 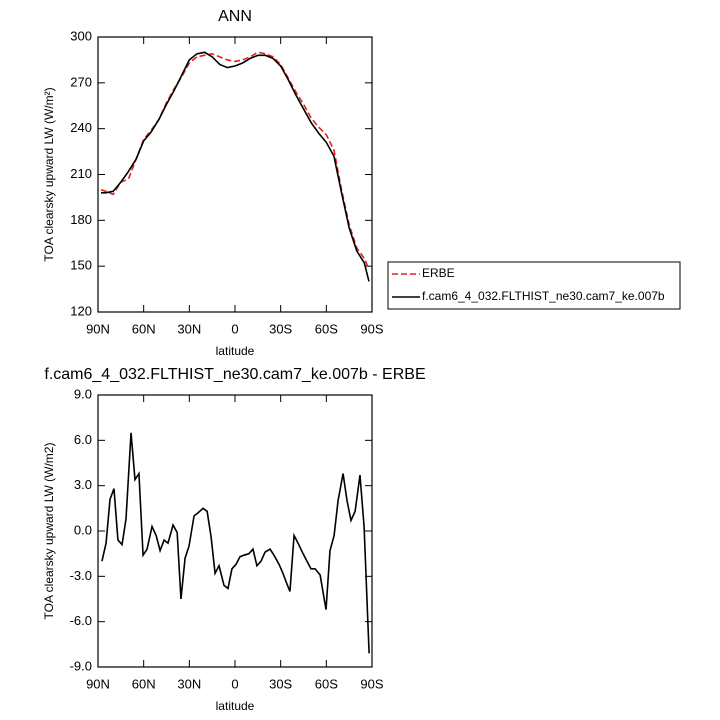 I want to click on y-tick-label: 120, so click(x=81, y=310).